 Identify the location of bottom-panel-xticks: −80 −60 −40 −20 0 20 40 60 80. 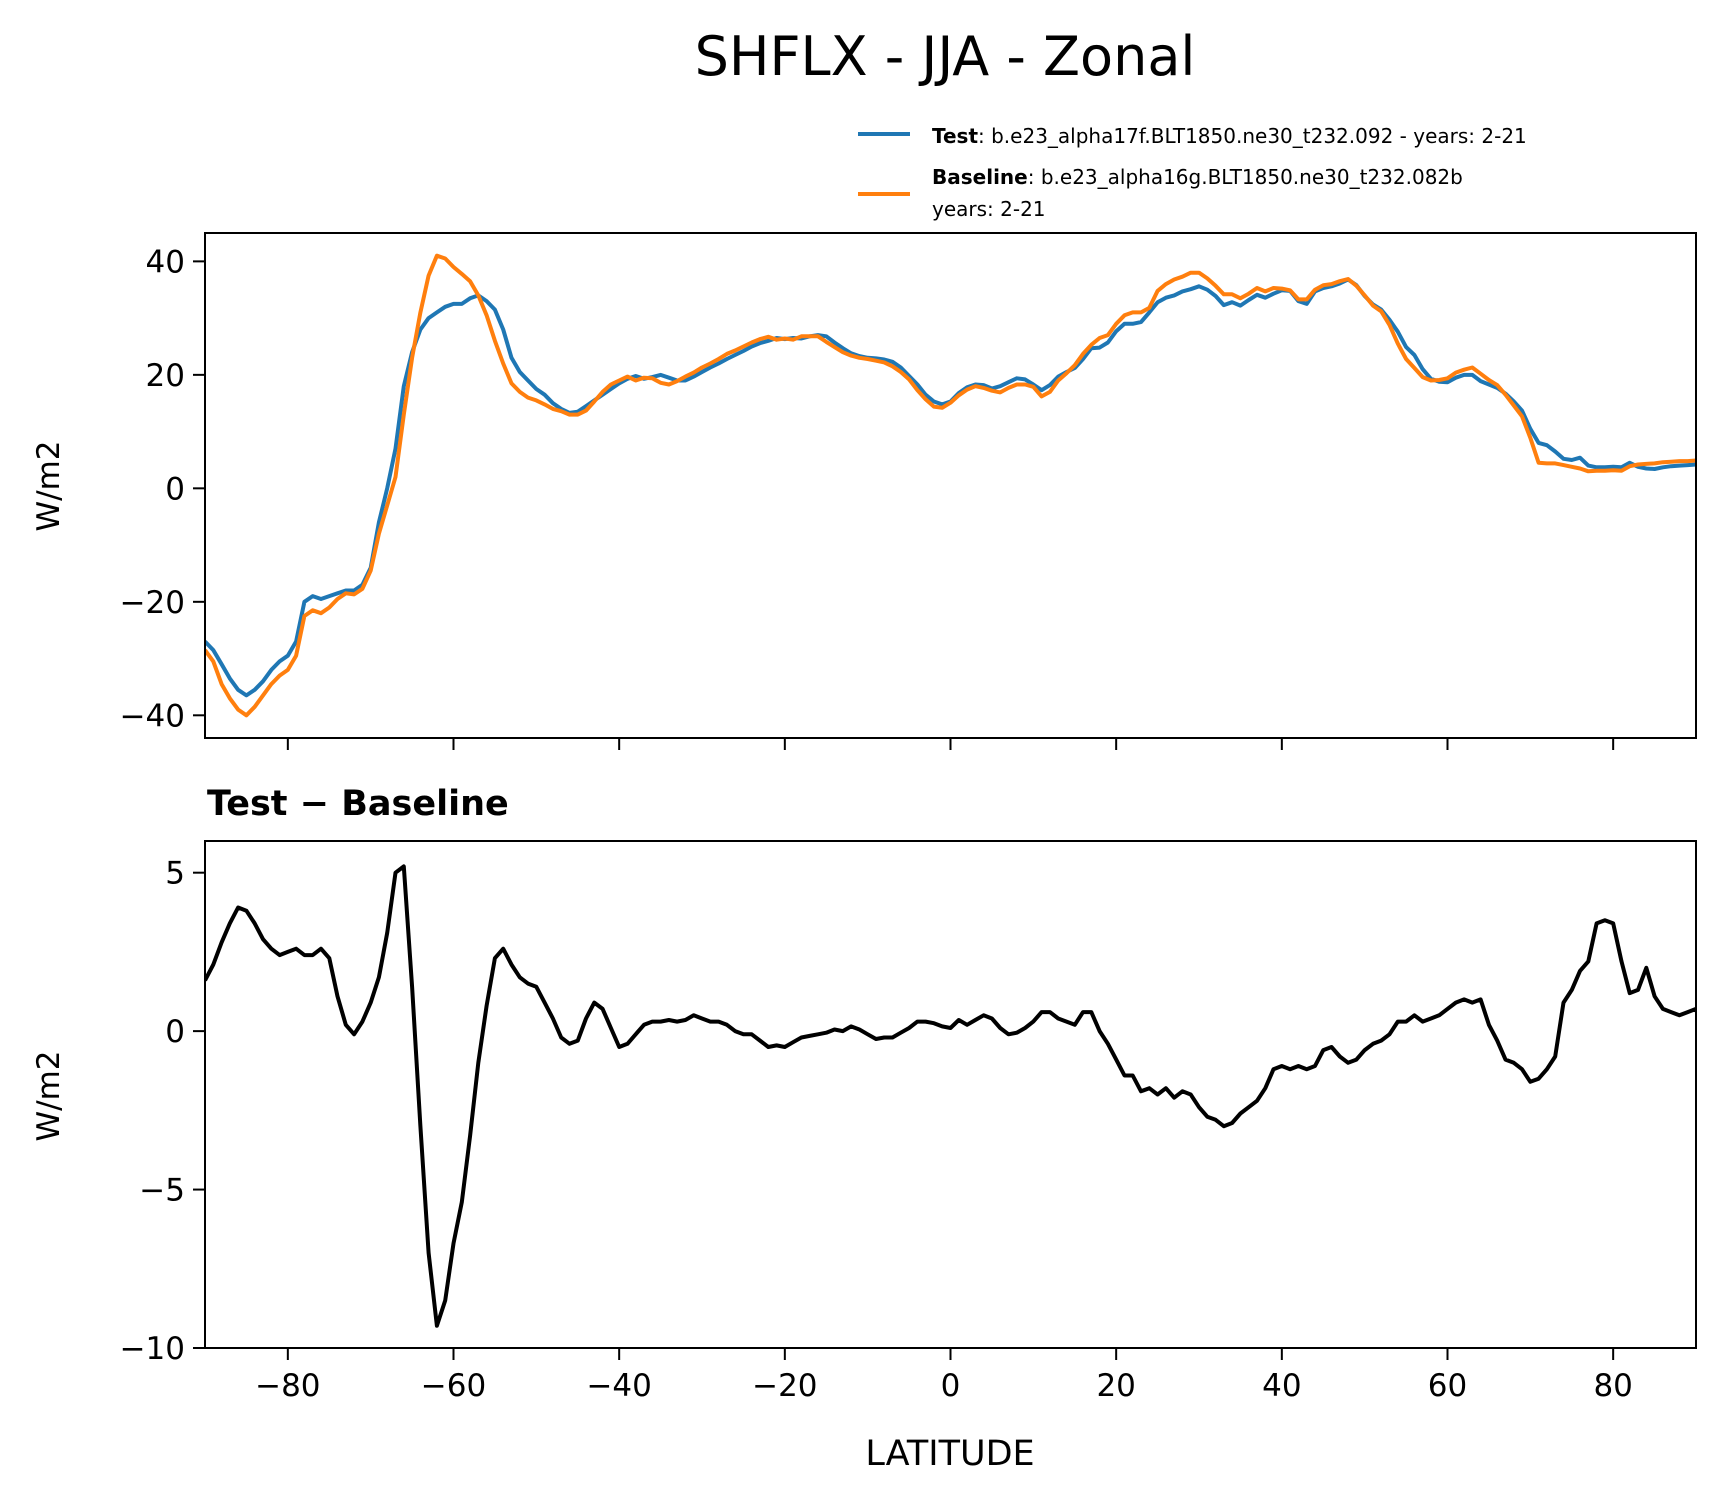
(944, 1376).